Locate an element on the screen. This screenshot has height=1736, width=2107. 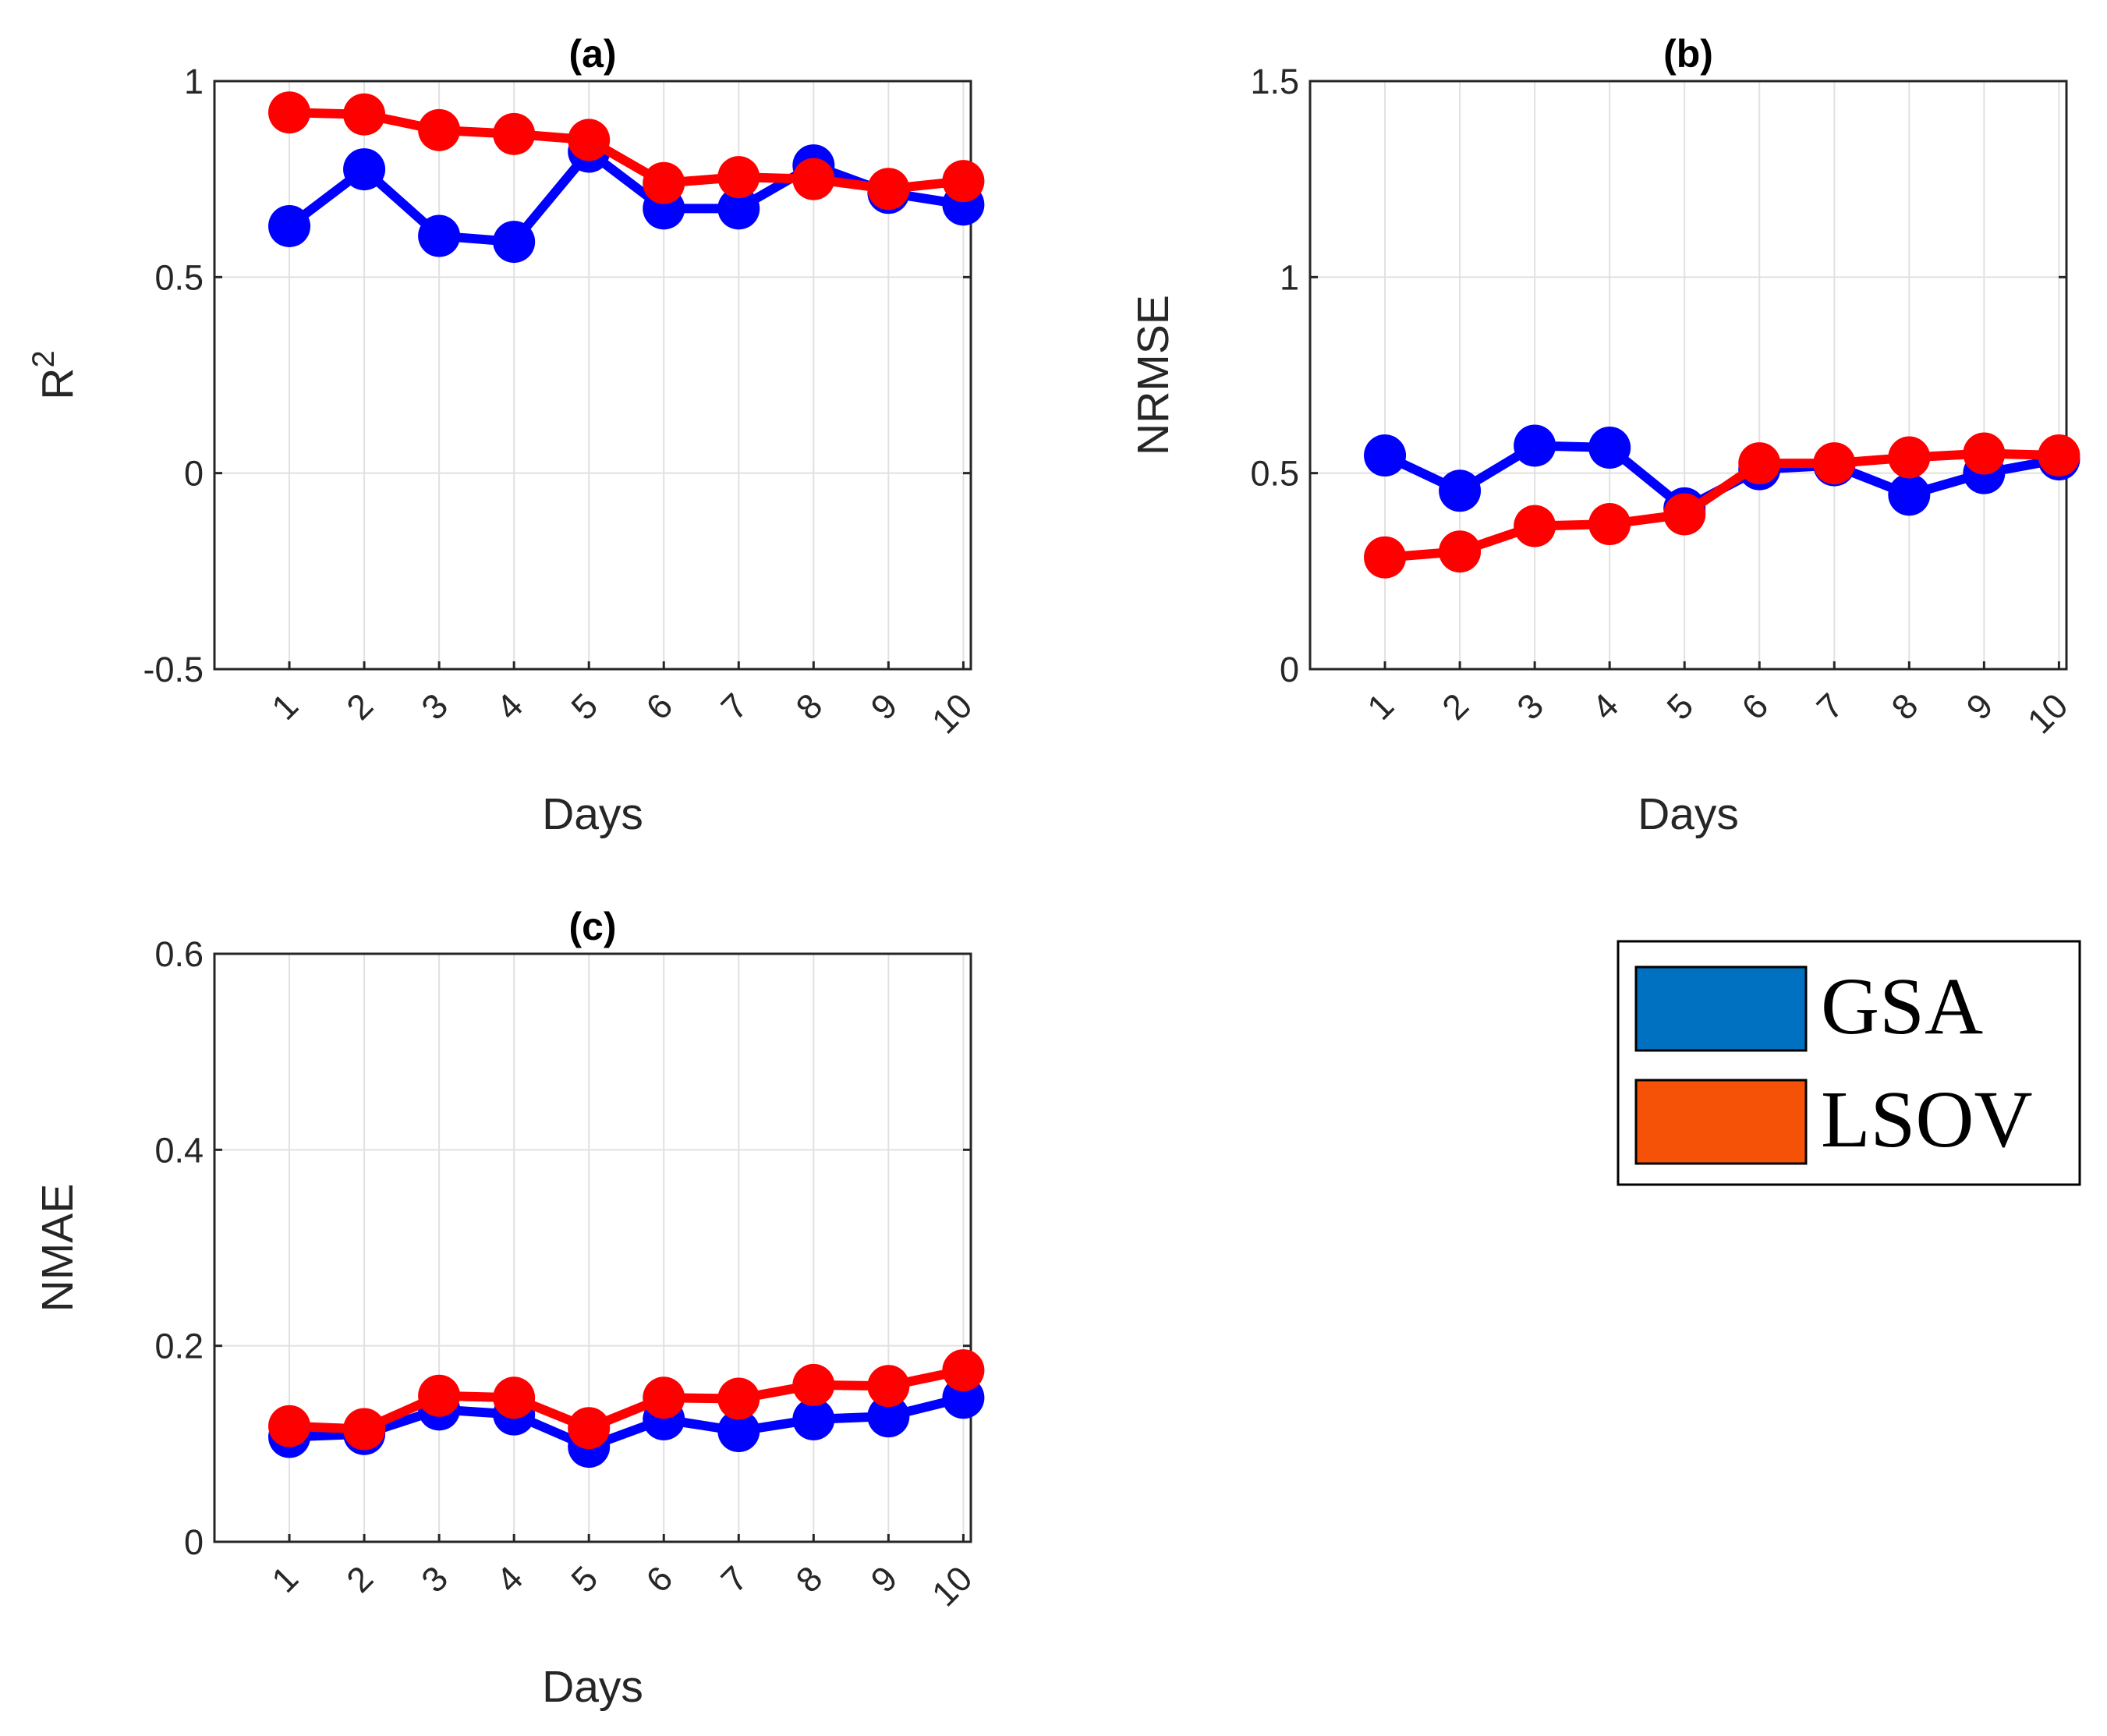
legend-label-lsov: LSOV is located at coordinates (1927, 1119).